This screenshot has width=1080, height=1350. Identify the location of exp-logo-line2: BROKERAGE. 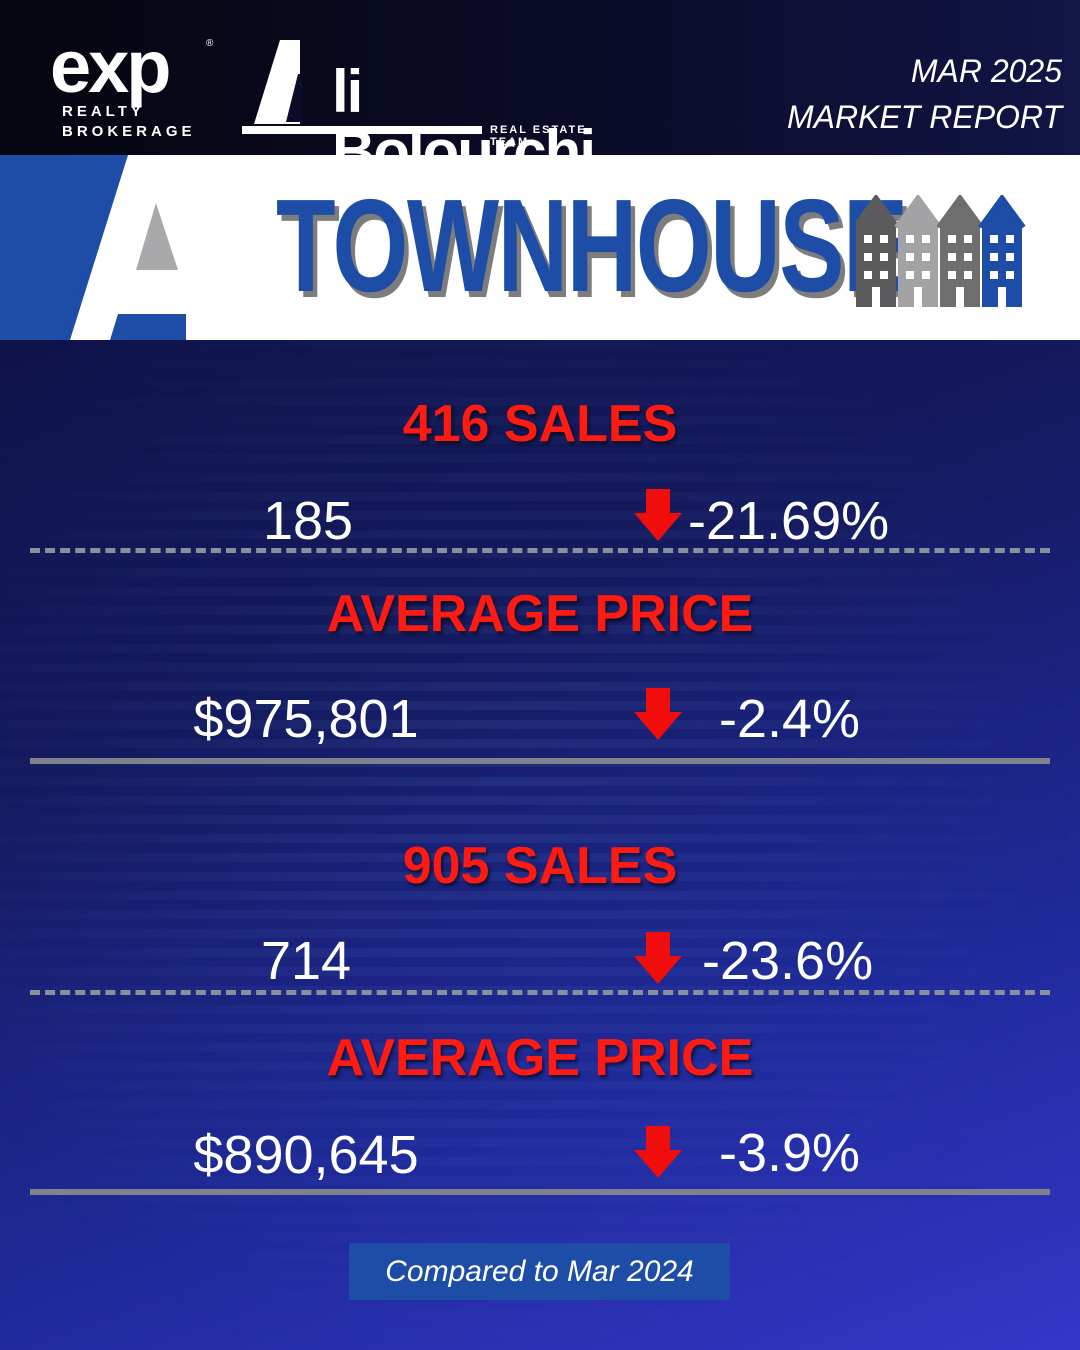
(129, 131).